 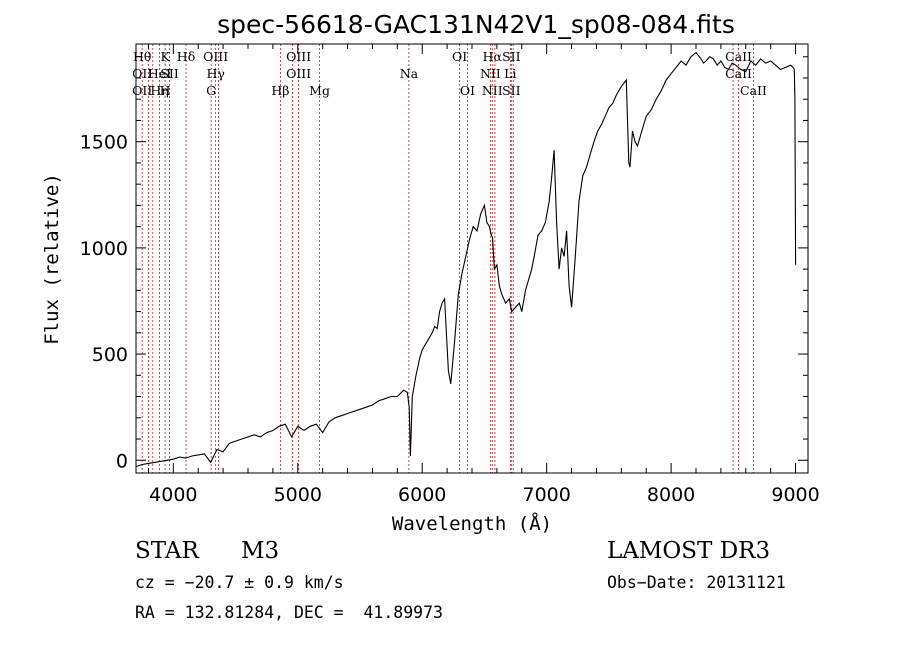 What do you see at coordinates (510, 73) in the screenshot?
I see `marker-label: Li` at bounding box center [510, 73].